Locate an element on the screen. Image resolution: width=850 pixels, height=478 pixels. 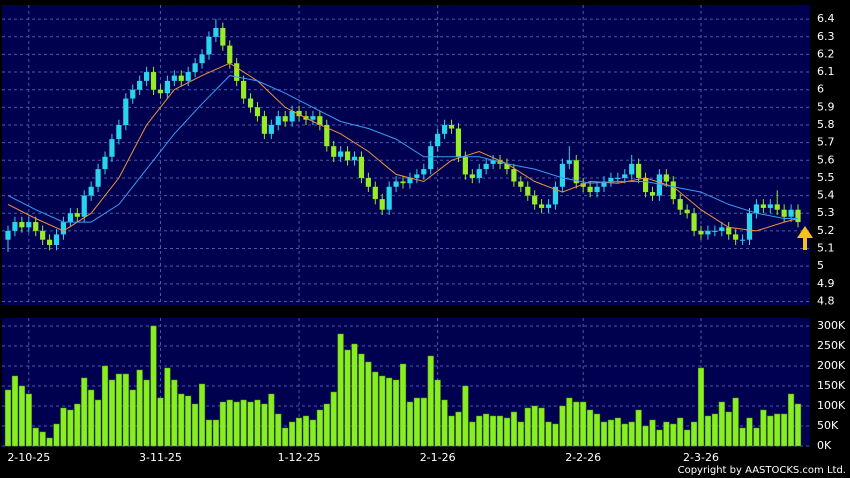
y-tick-label: 250K is located at coordinates (831, 345).